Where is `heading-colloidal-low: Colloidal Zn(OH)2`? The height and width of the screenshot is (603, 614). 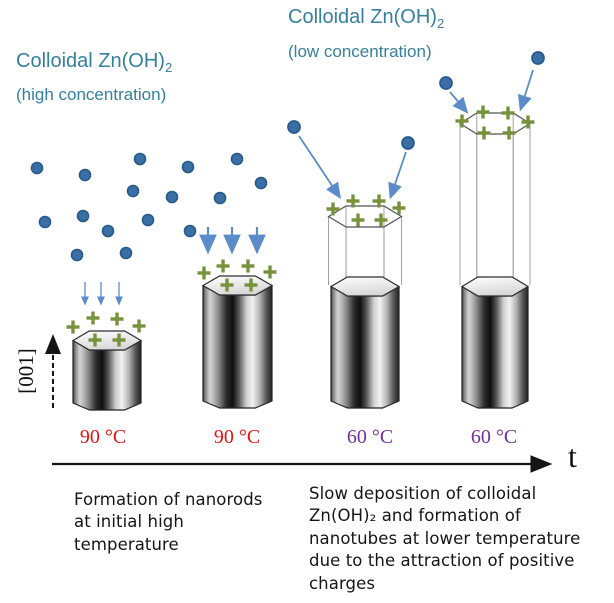 heading-colloidal-low: Colloidal Zn(OH)2 is located at coordinates (366, 18).